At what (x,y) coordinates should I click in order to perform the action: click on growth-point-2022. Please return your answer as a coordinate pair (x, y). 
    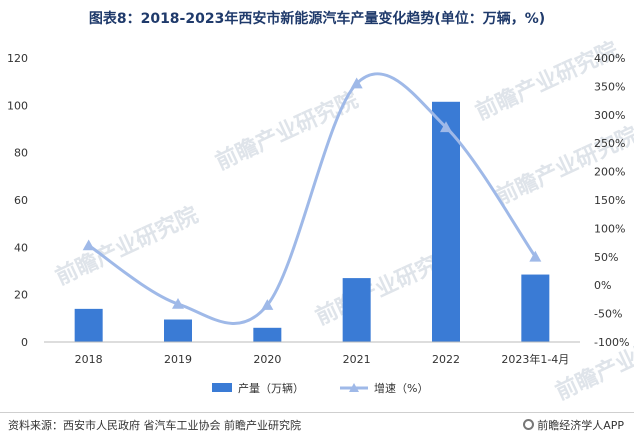
    Looking at the image, I should click on (446, 127).